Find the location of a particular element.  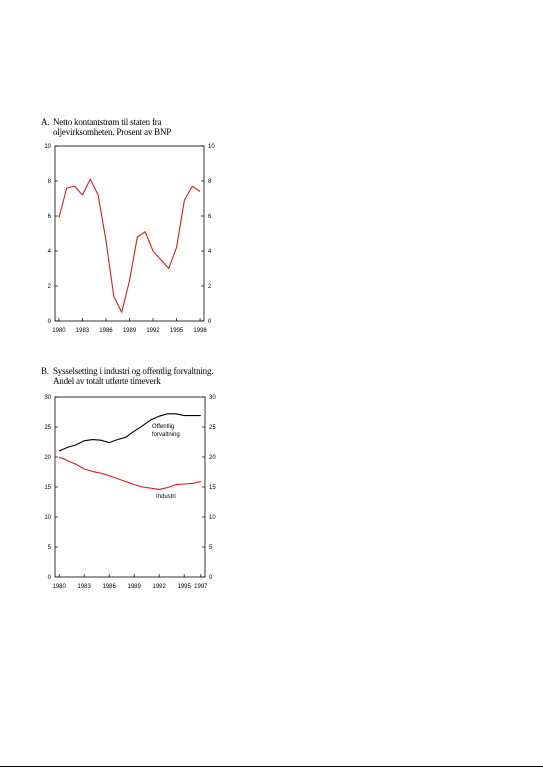

series-label: Offentlig is located at coordinates (163, 427).